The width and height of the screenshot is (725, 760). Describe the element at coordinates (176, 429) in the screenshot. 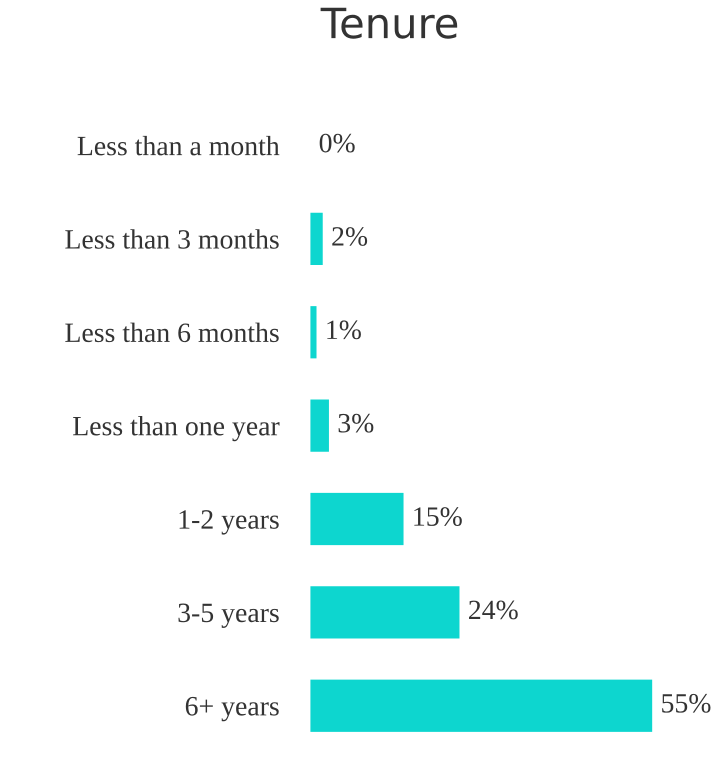

I see `y-tick-label: Less than one year` at that location.